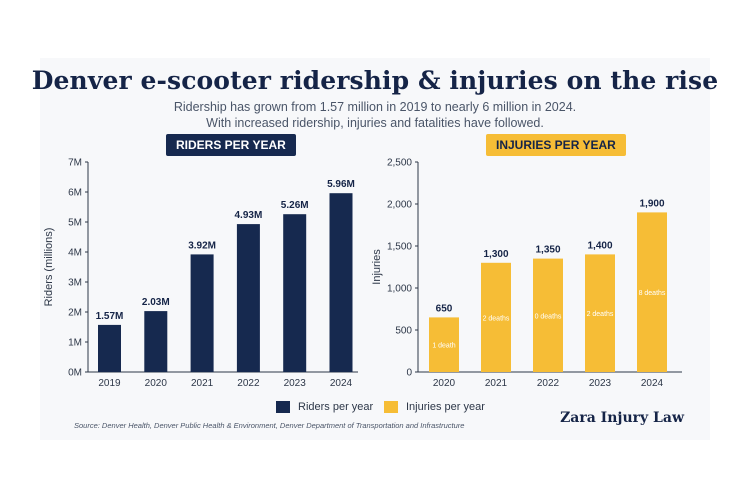 Image resolution: width=750 pixels, height=504 pixels. I want to click on legend-label-injuries: Injuries per year, so click(445, 407).